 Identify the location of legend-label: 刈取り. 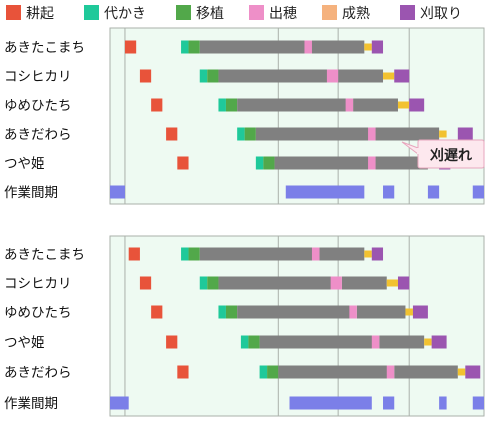
(441, 14).